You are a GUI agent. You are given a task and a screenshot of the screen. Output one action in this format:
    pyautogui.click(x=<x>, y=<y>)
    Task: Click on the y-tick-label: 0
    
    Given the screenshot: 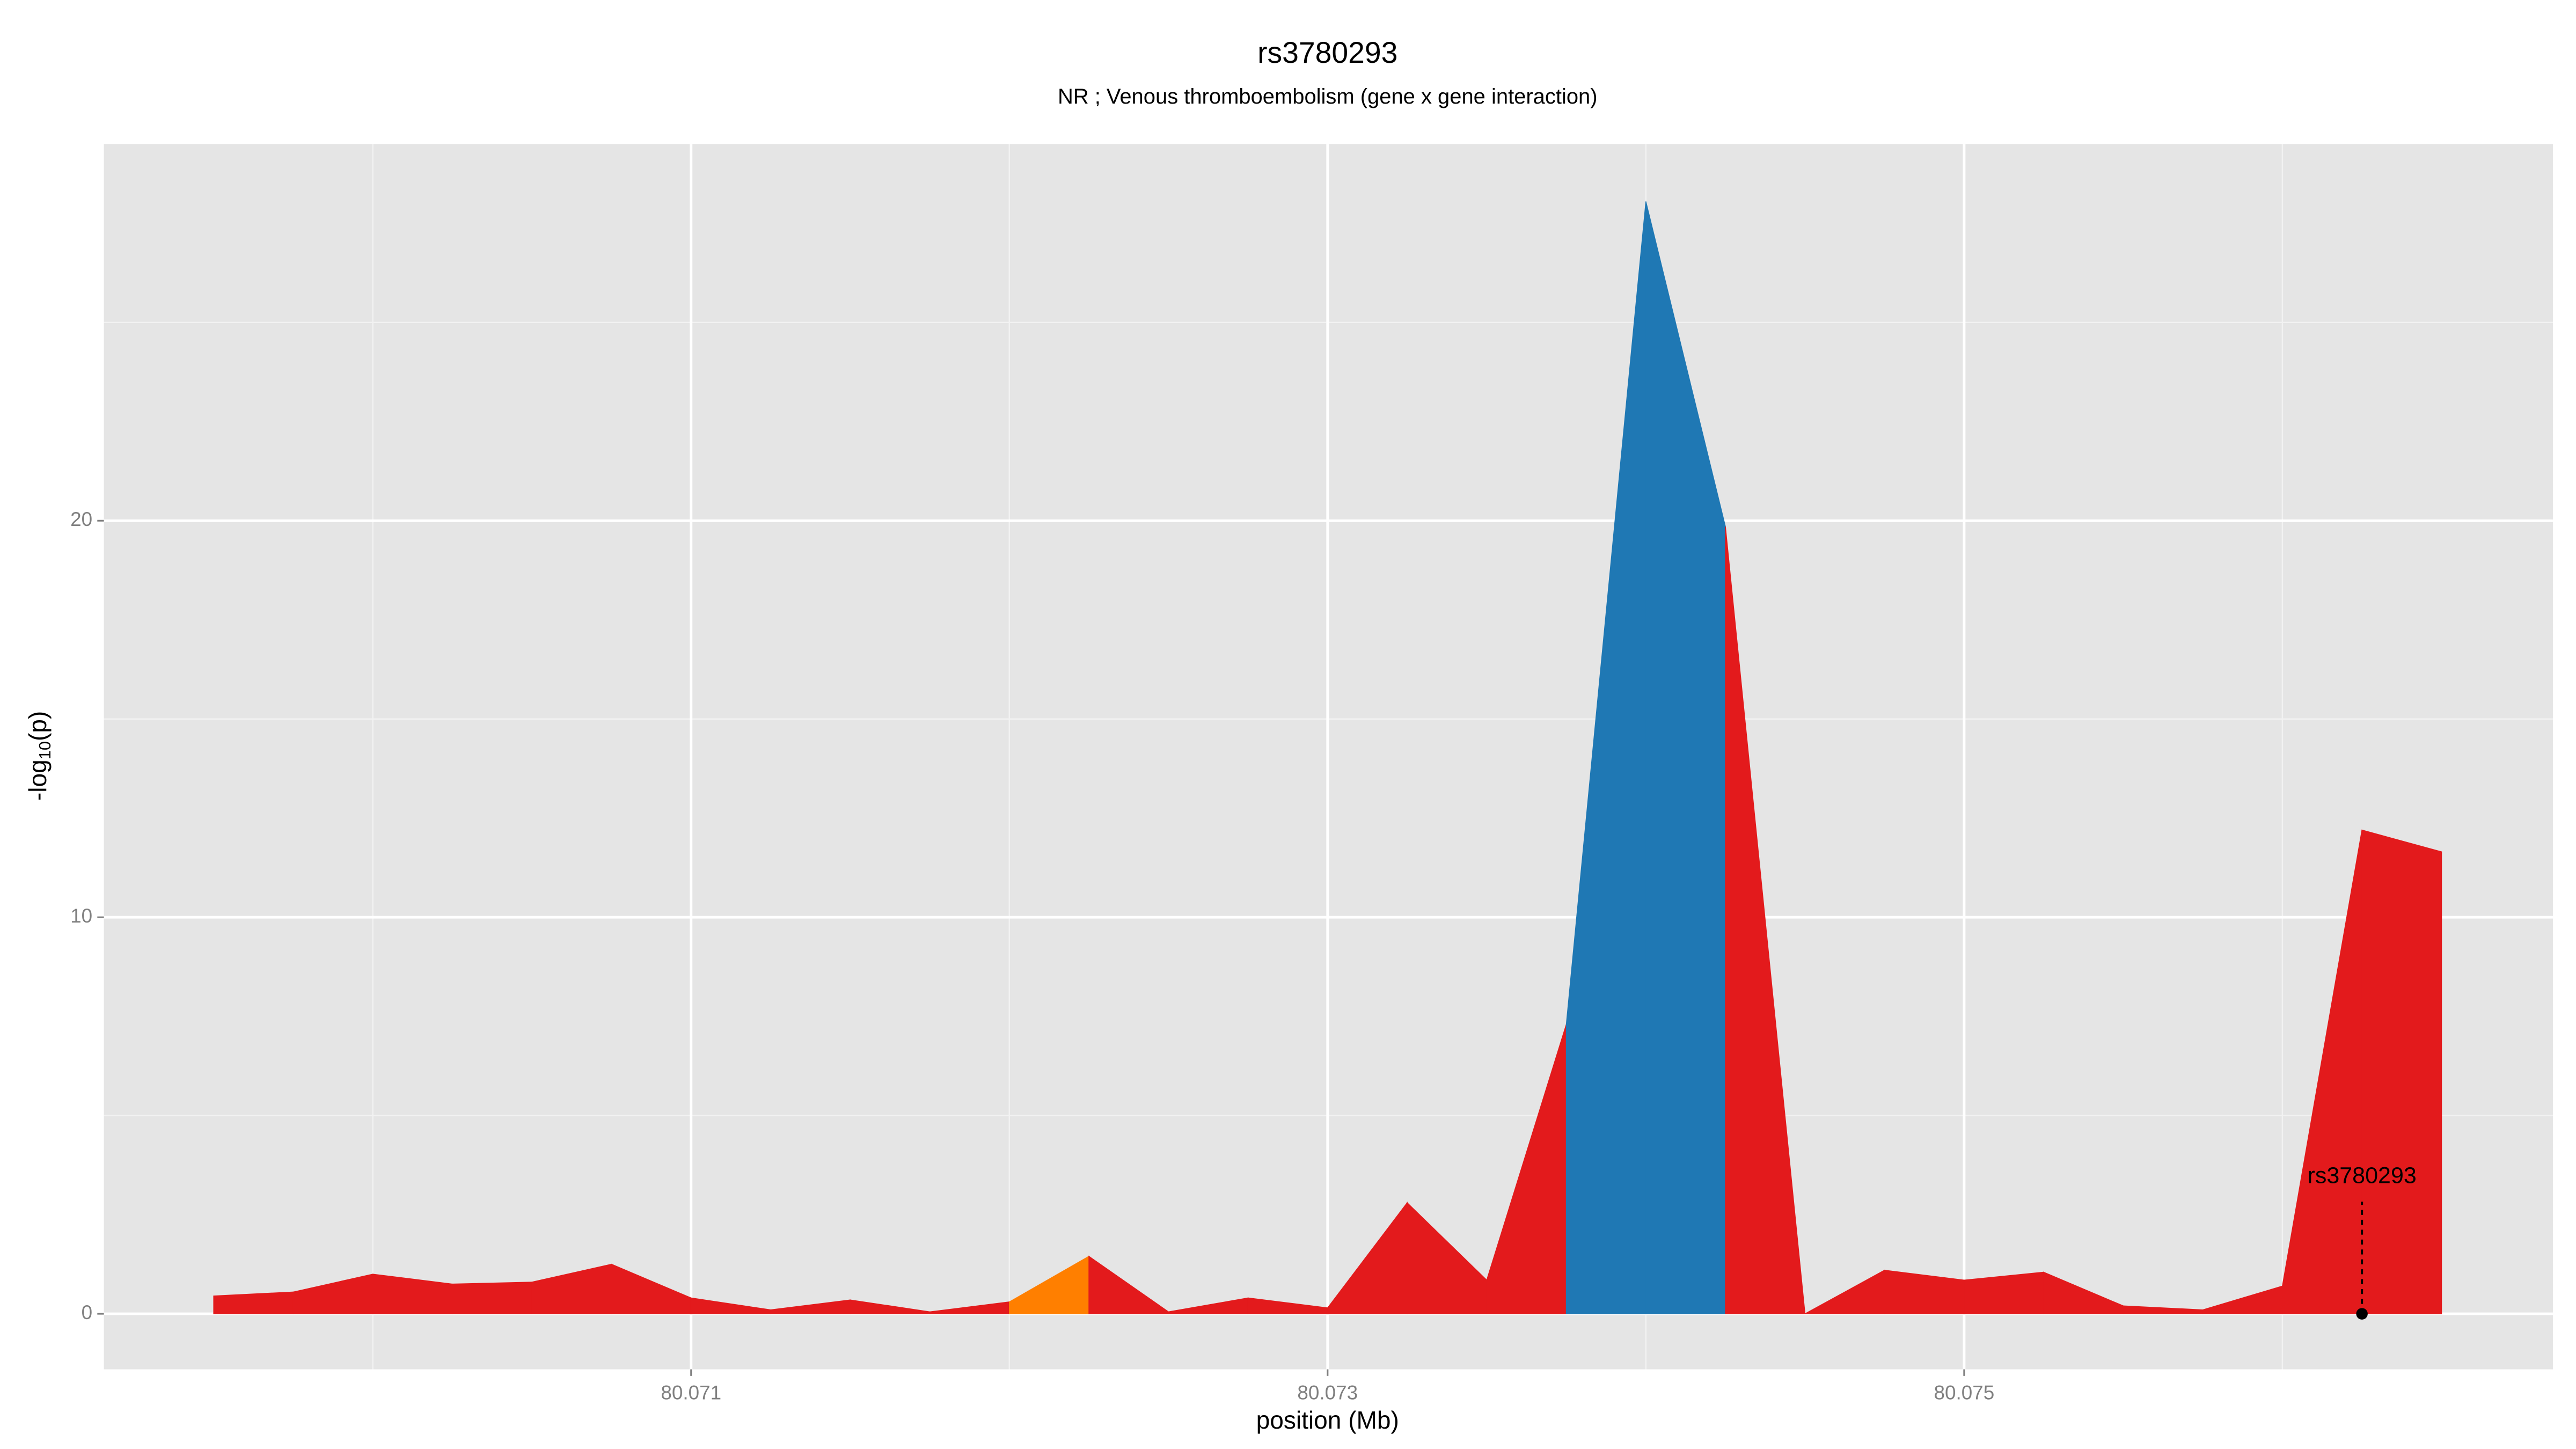 What is the action you would take?
    pyautogui.click(x=87, y=1312)
    